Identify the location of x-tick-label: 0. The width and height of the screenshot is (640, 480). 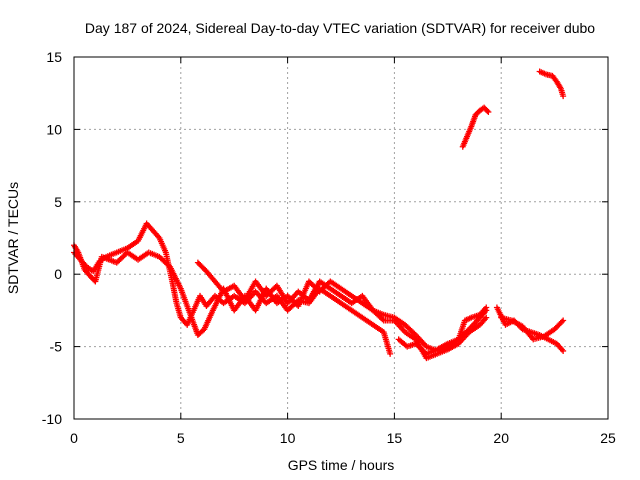
(74, 438).